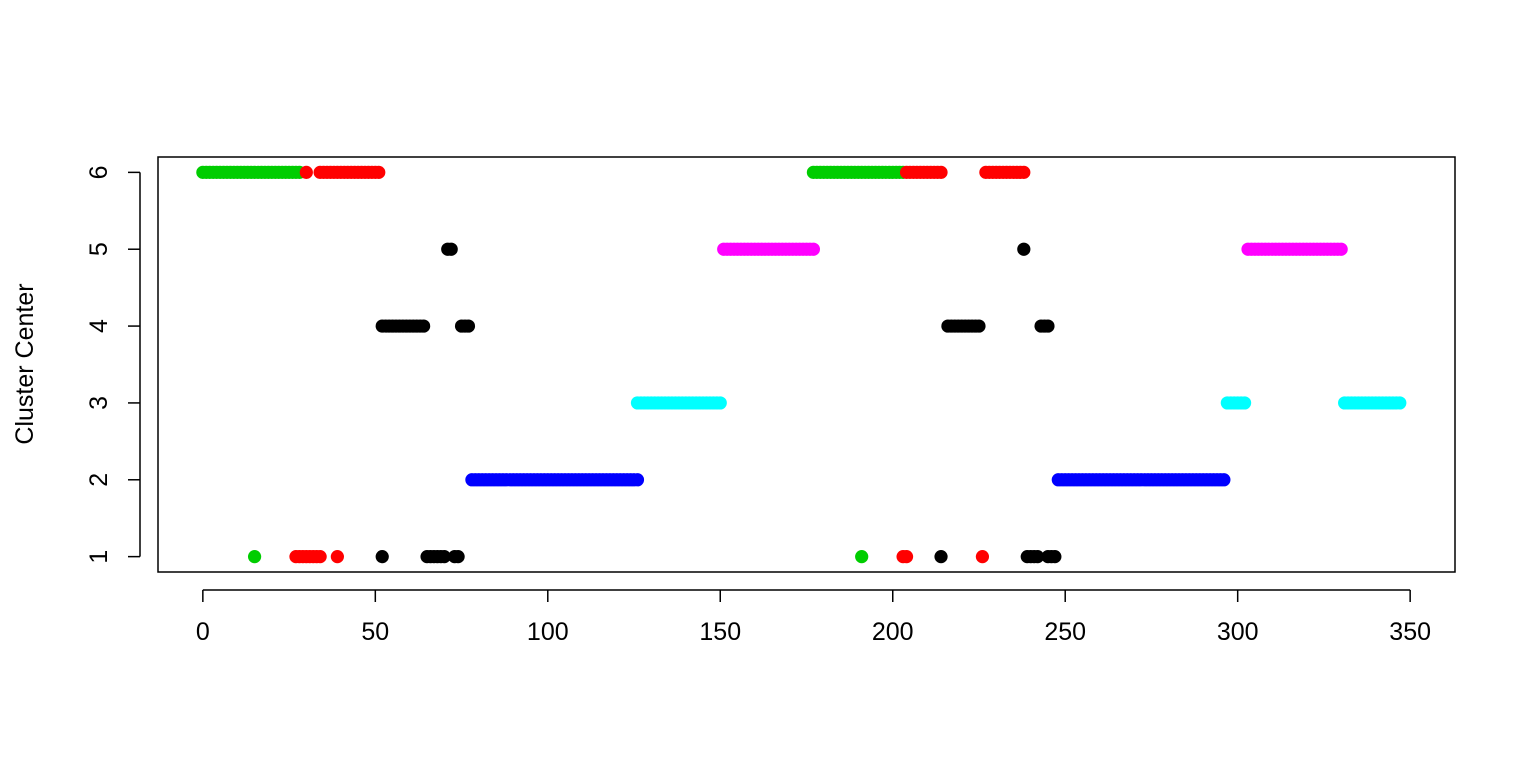  Describe the element at coordinates (1410, 632) in the screenshot. I see `x-tick-label: 350` at that location.